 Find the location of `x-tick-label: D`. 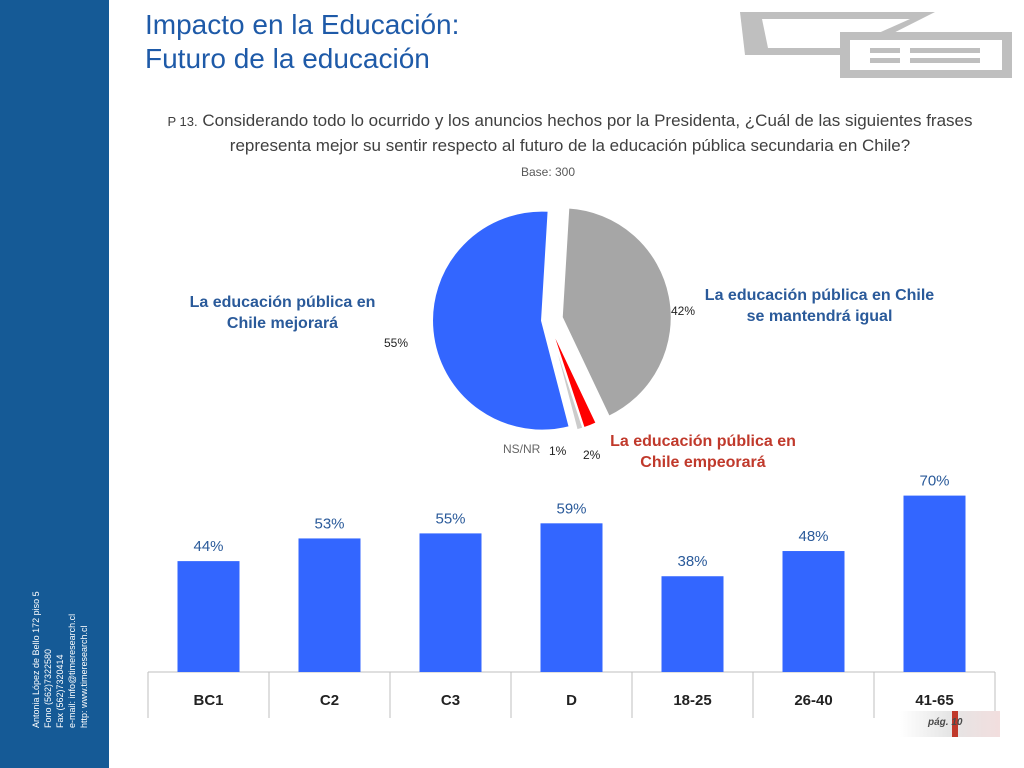

x-tick-label: D is located at coordinates (571, 700).